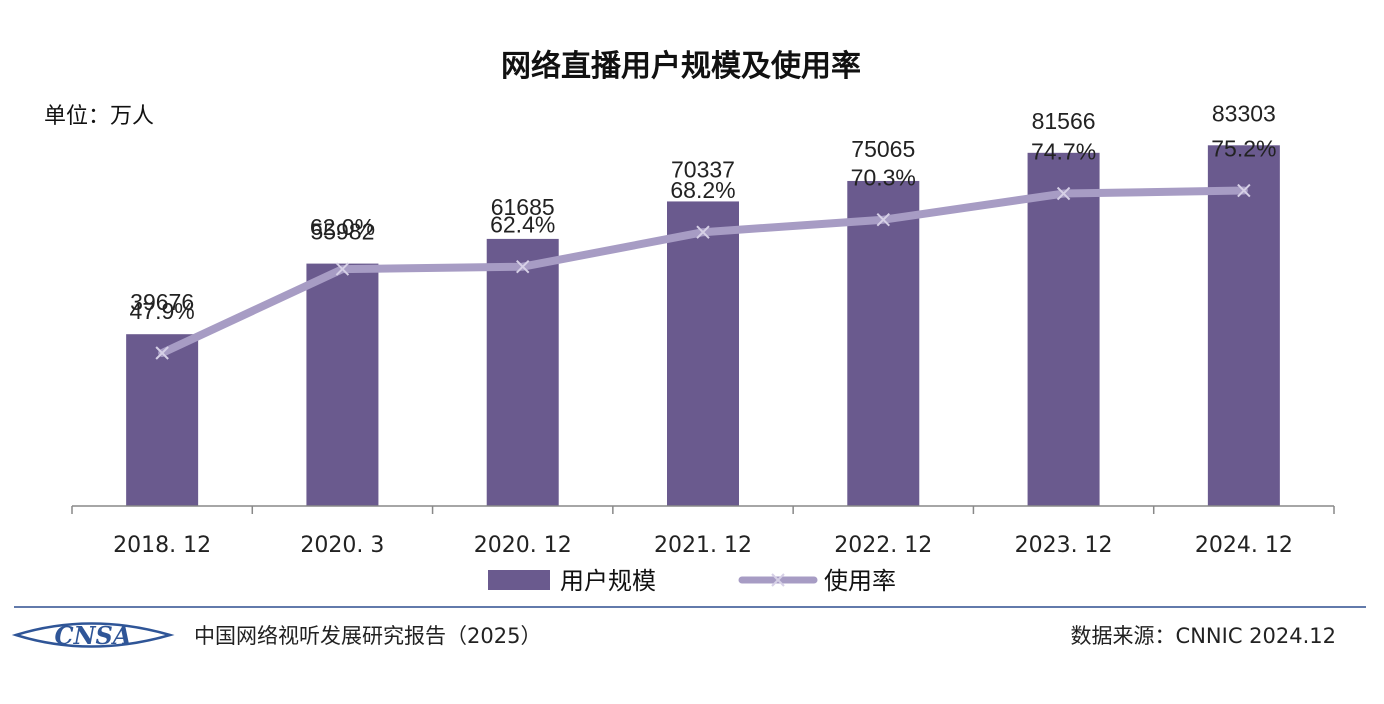 The image size is (1384, 704). I want to click on line-value-label: 68.2%, so click(702, 190).